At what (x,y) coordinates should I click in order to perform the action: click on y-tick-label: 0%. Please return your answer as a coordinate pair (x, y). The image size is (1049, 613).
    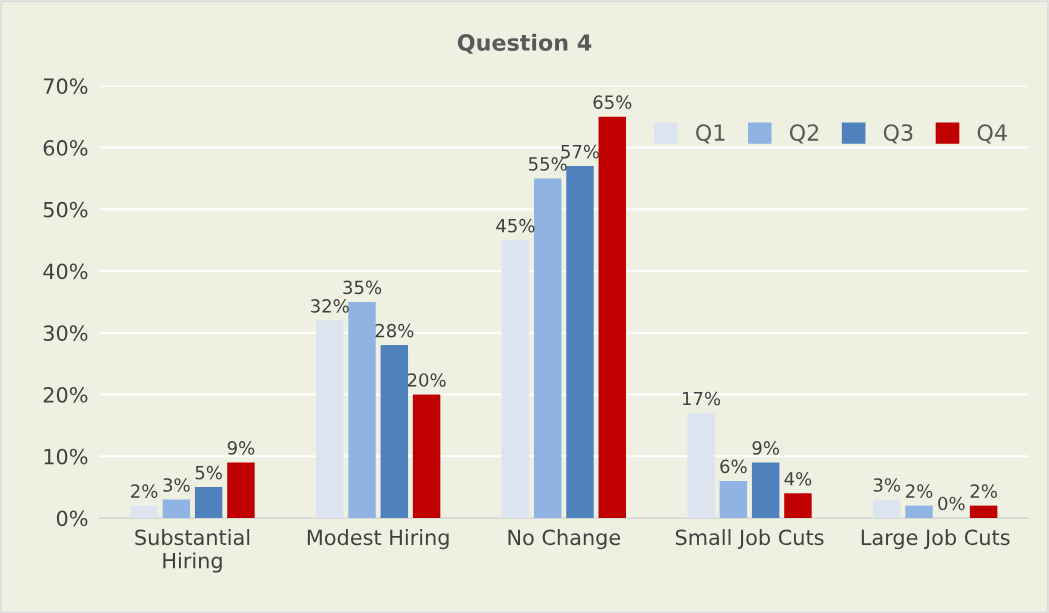
    Looking at the image, I should click on (72, 518).